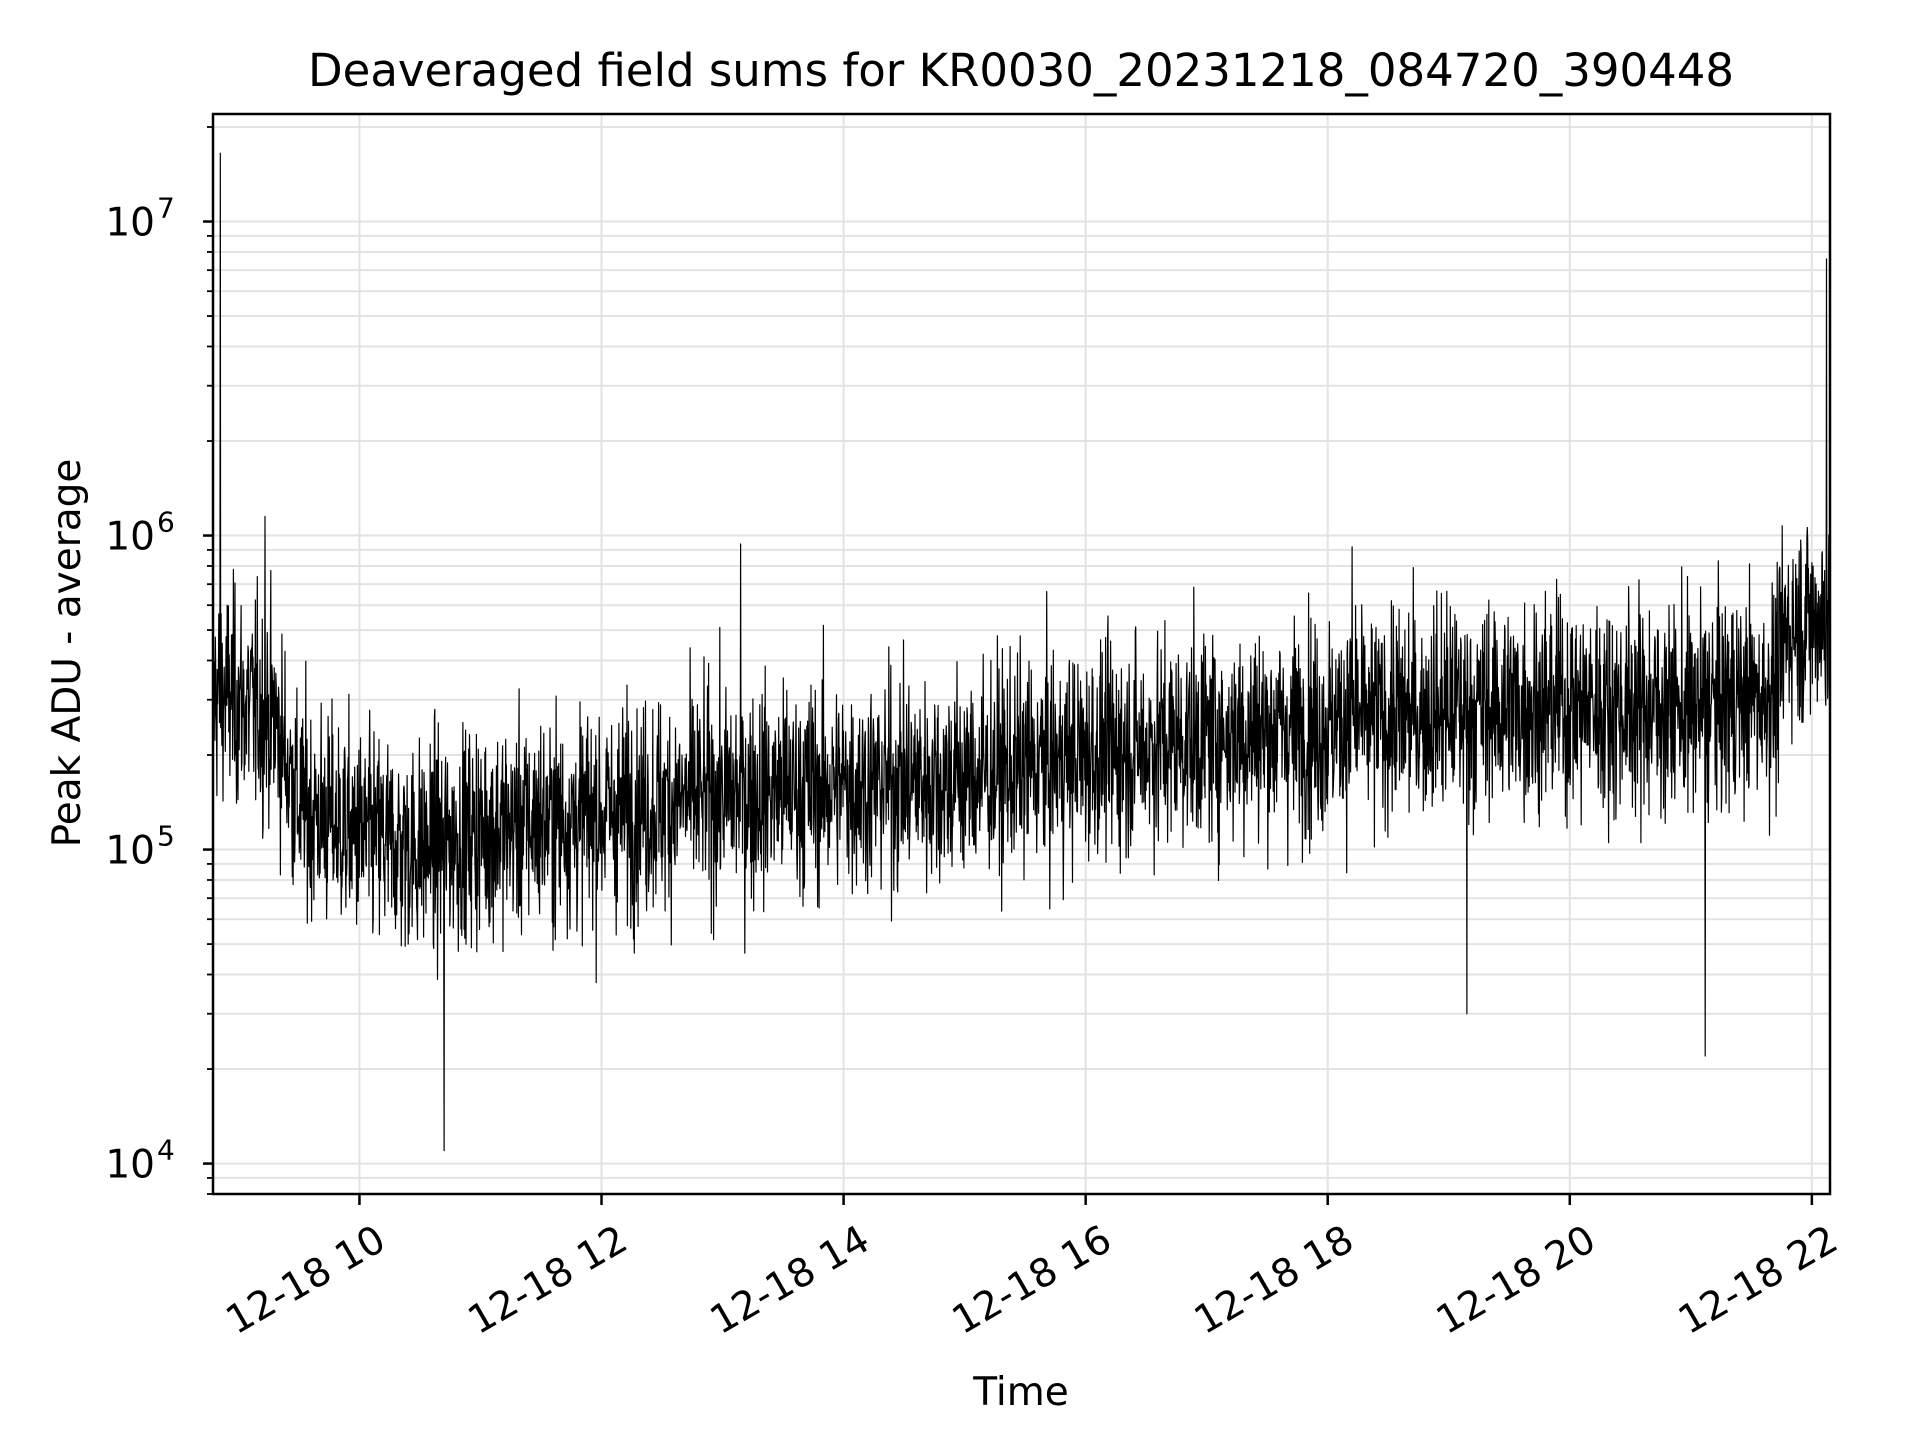 This screenshot has height=1440, width=1920. Describe the element at coordinates (166, 522) in the screenshot. I see `y-tick-exponent: 6` at that location.